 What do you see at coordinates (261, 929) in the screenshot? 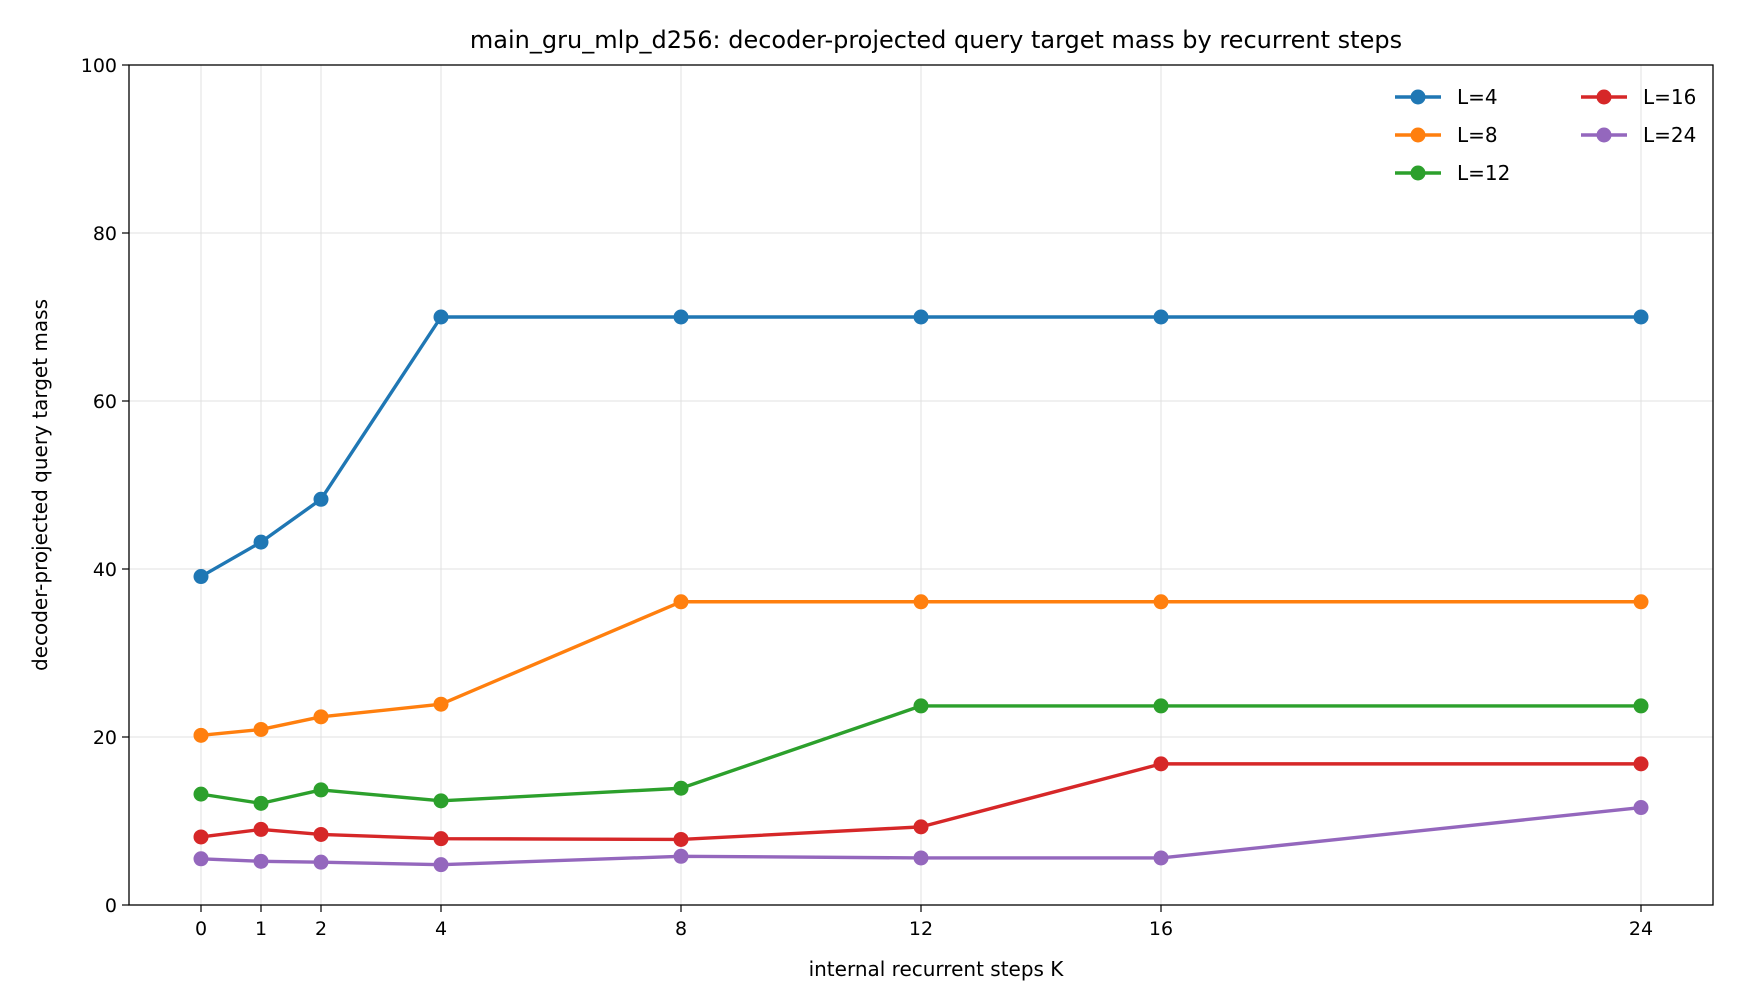
I see `x-tick-label: 1` at bounding box center [261, 929].